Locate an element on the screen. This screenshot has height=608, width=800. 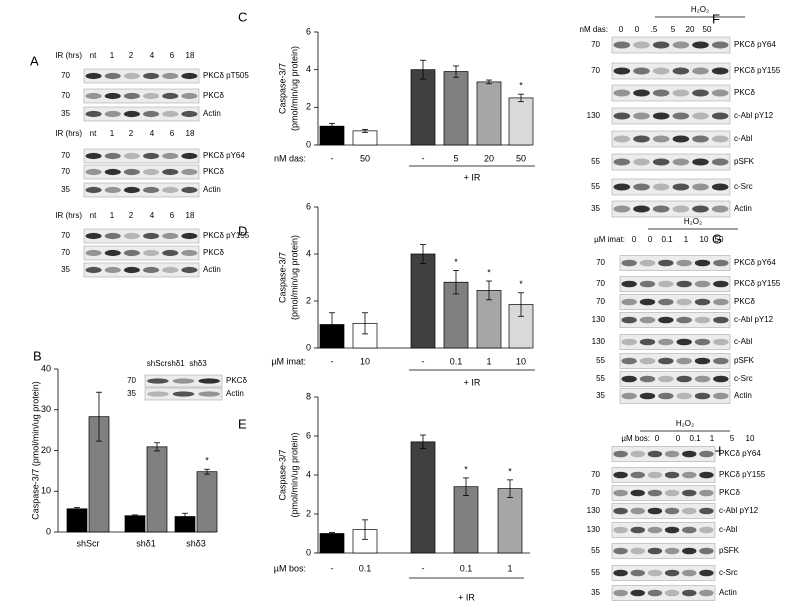
row-label: PKCδ pY64 is located at coordinates (755, 262).